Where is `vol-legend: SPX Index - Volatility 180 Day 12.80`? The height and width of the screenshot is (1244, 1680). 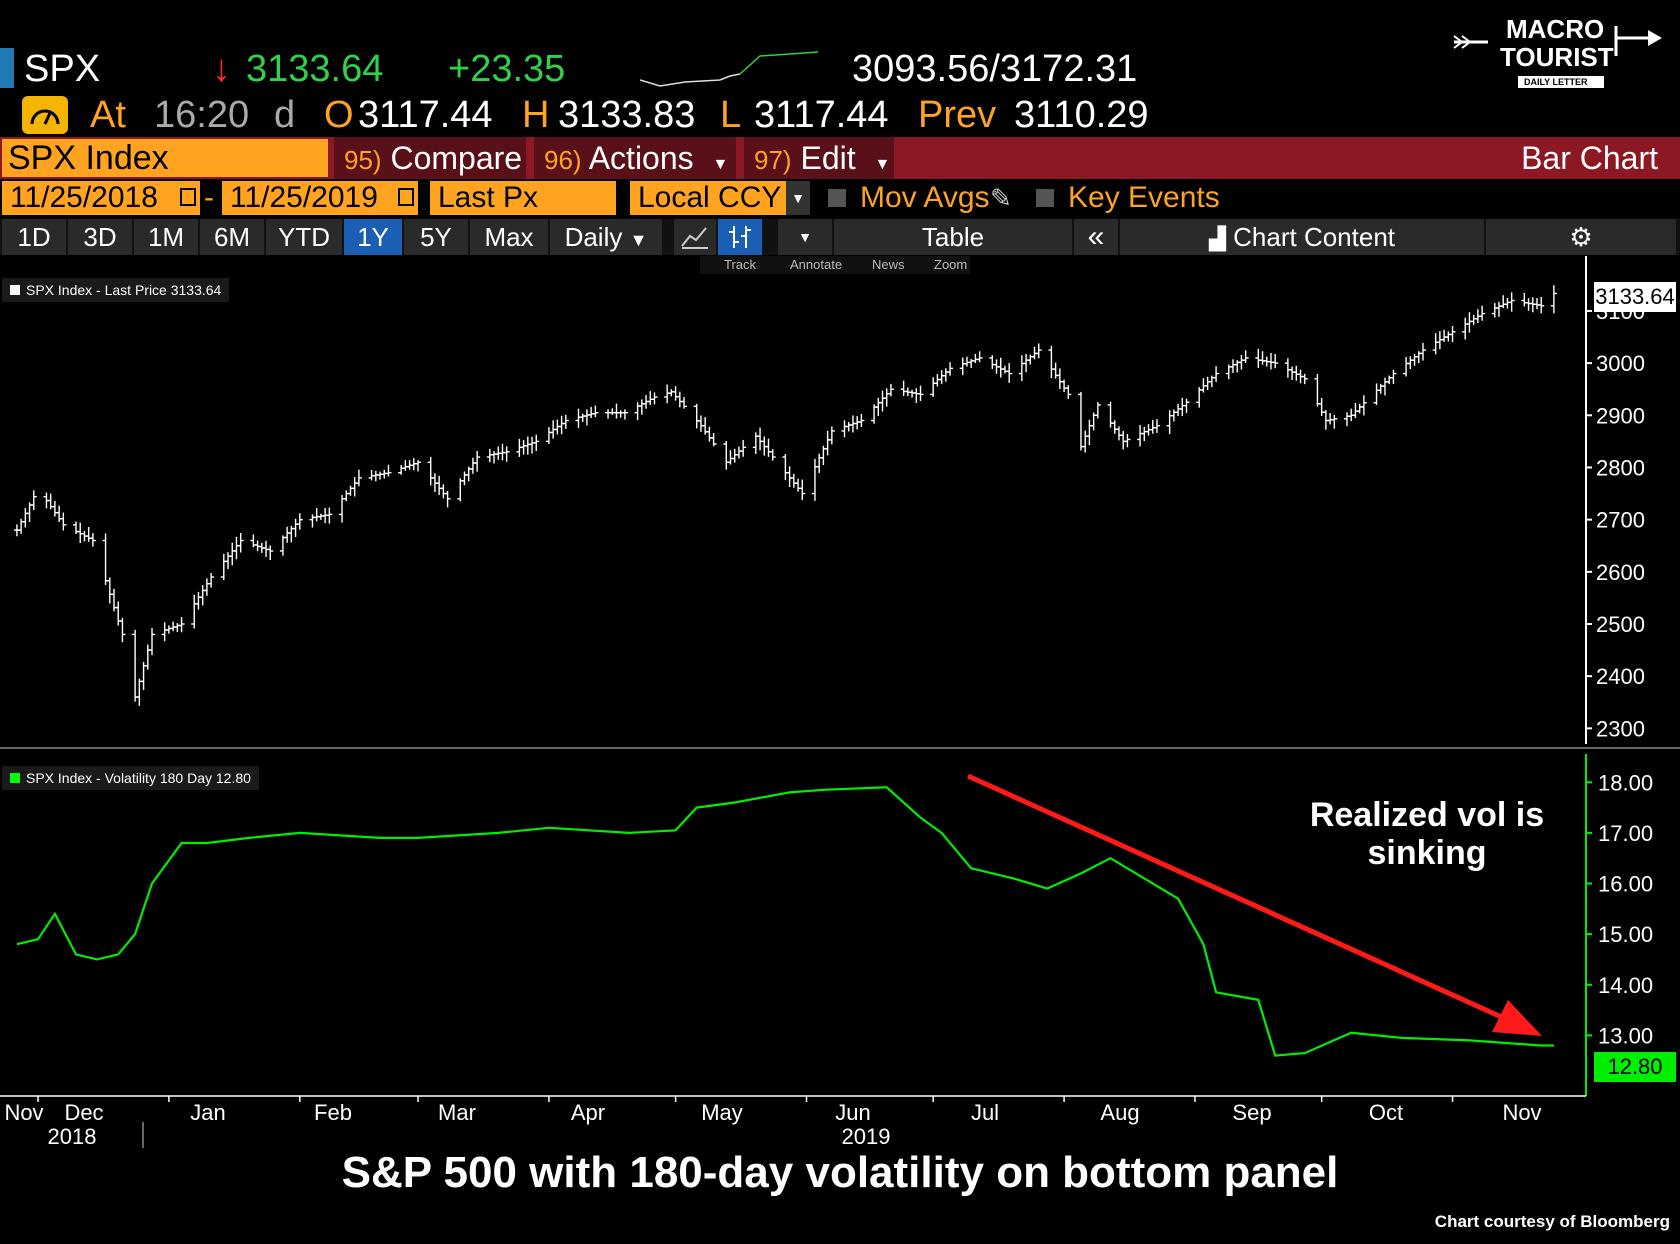 vol-legend: SPX Index - Volatility 180 Day 12.80 is located at coordinates (130, 778).